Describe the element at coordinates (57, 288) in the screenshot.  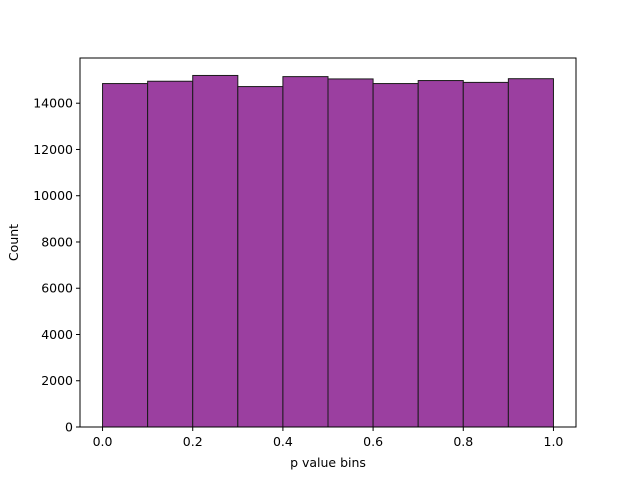
I see `y-tick-label-3: 6000` at that location.